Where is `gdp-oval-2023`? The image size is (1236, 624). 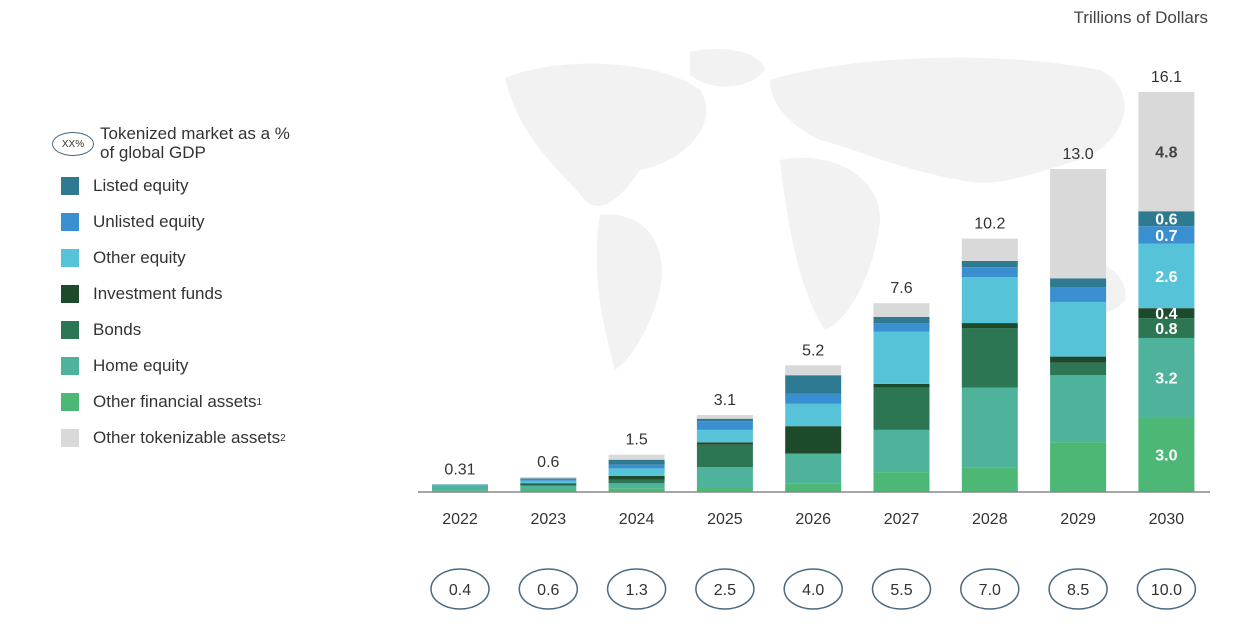
gdp-oval-2023 is located at coordinates (548, 589).